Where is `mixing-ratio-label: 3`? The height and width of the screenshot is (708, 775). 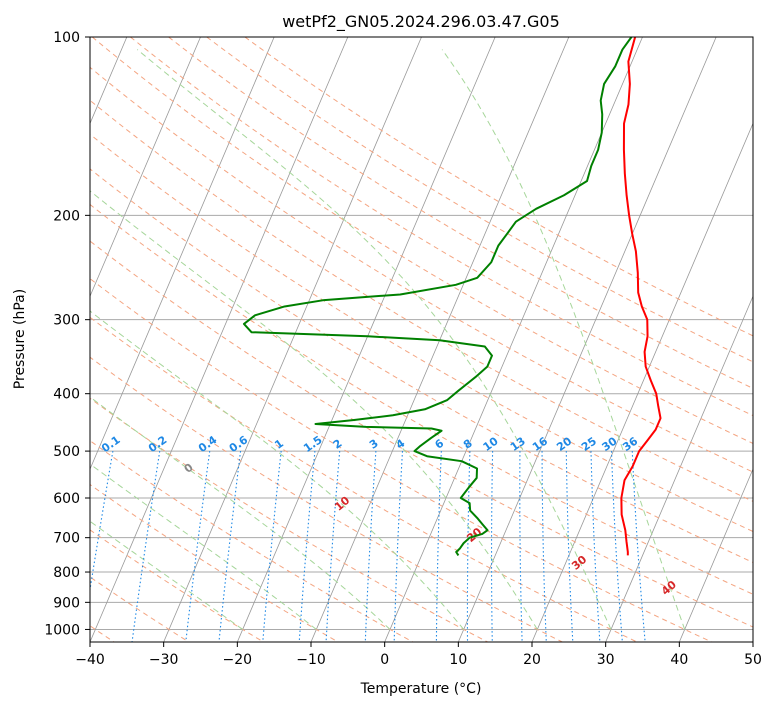
mixing-ratio-label: 3 is located at coordinates (374, 444).